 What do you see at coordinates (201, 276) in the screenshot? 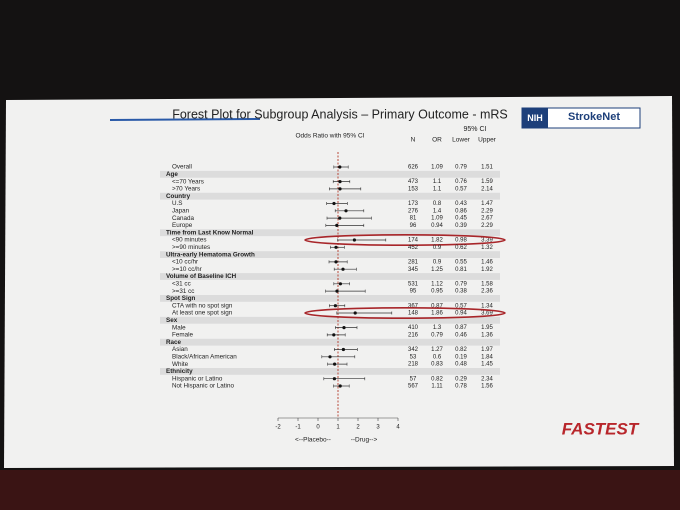
I see `group-label: Volume of Baseline ICH` at bounding box center [201, 276].